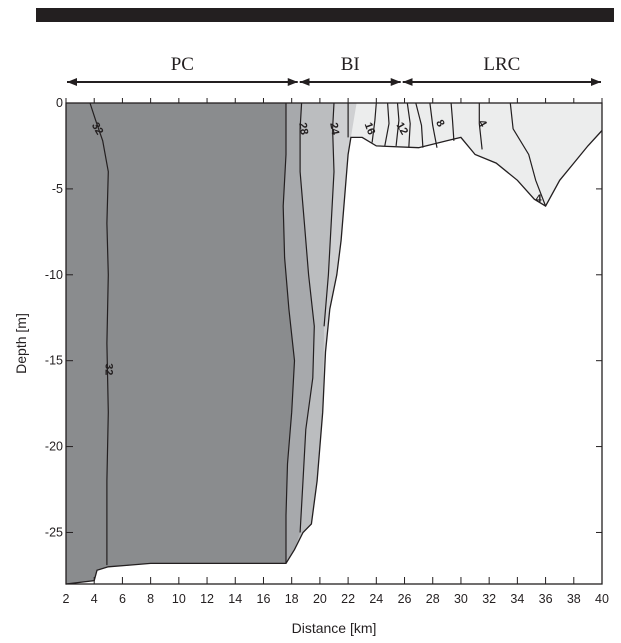 The image size is (621, 643). I want to click on x-tick-label: 10, so click(179, 599).